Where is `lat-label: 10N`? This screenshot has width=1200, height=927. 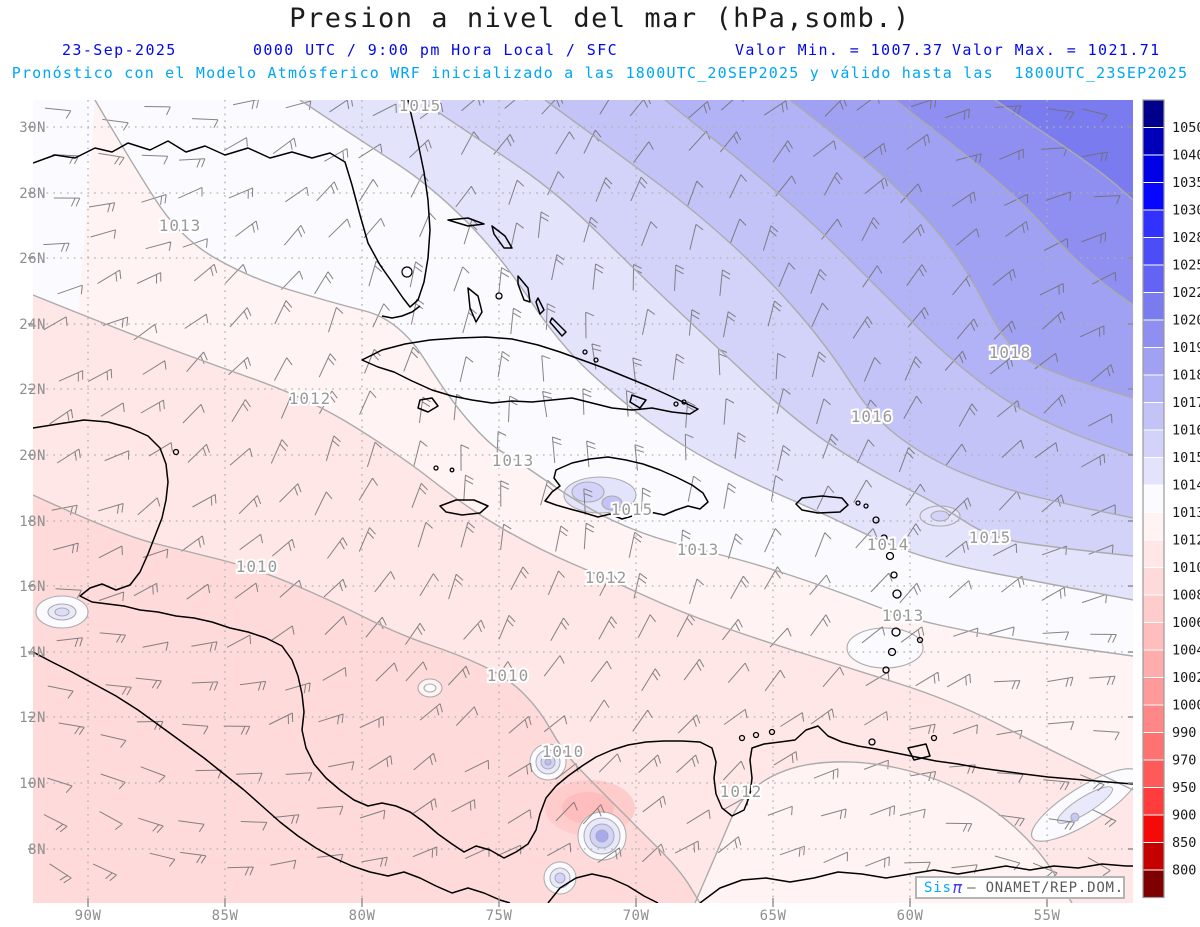 lat-label: 10N is located at coordinates (32, 784).